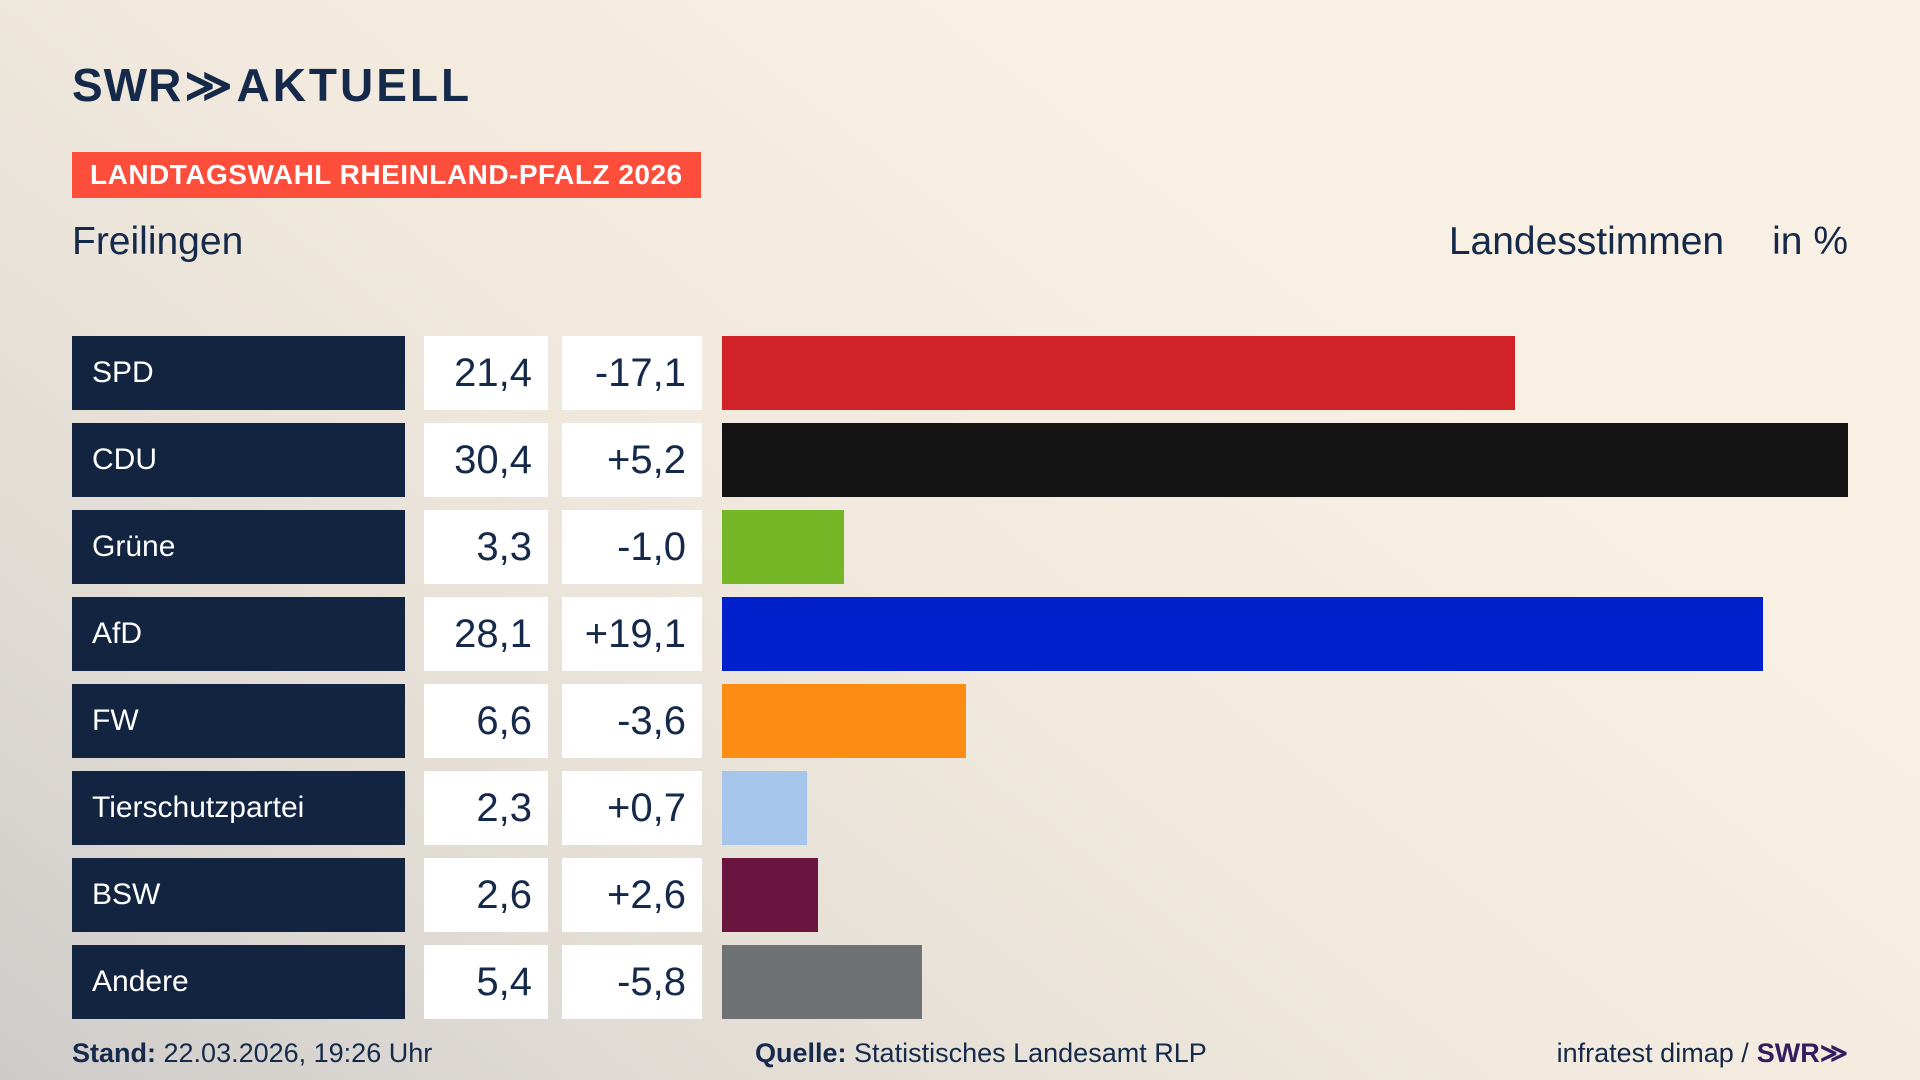 The image size is (1920, 1080). Describe the element at coordinates (632, 547) in the screenshot. I see `change-cell: -1,0` at that location.